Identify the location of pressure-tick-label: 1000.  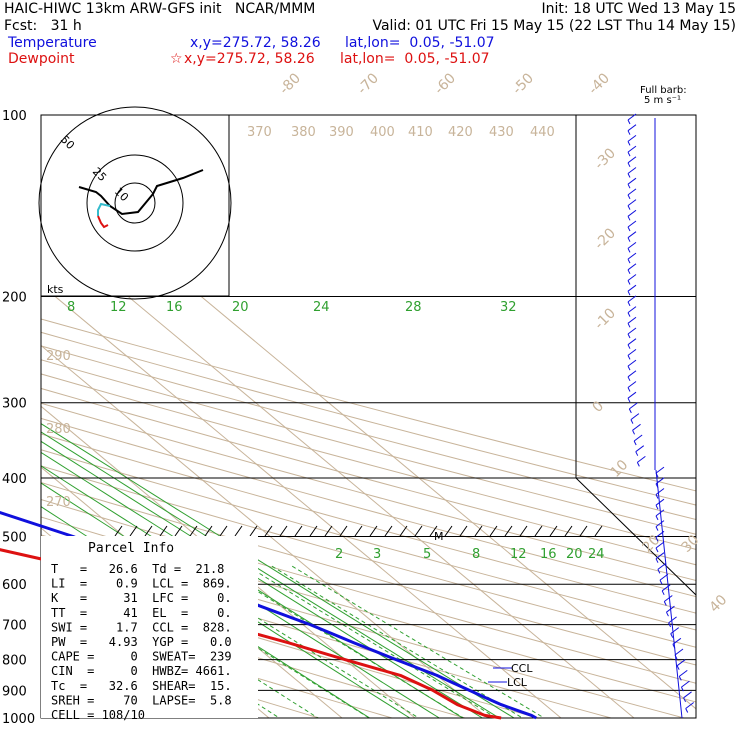
(18, 719).